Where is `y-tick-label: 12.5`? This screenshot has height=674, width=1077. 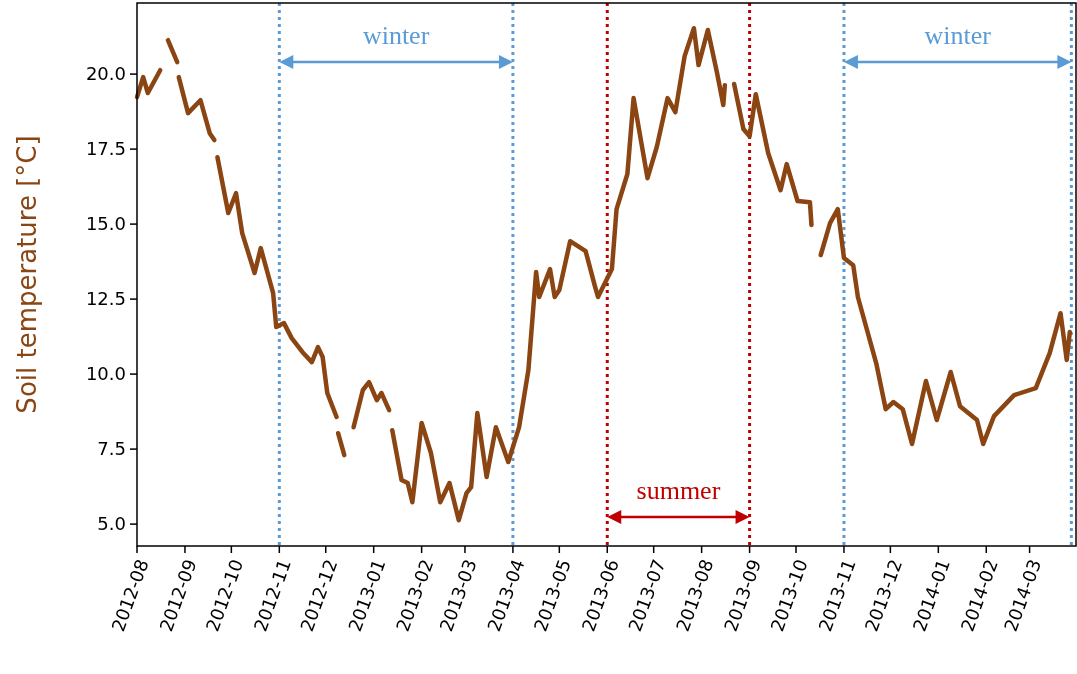
y-tick-label: 12.5 is located at coordinates (105, 299).